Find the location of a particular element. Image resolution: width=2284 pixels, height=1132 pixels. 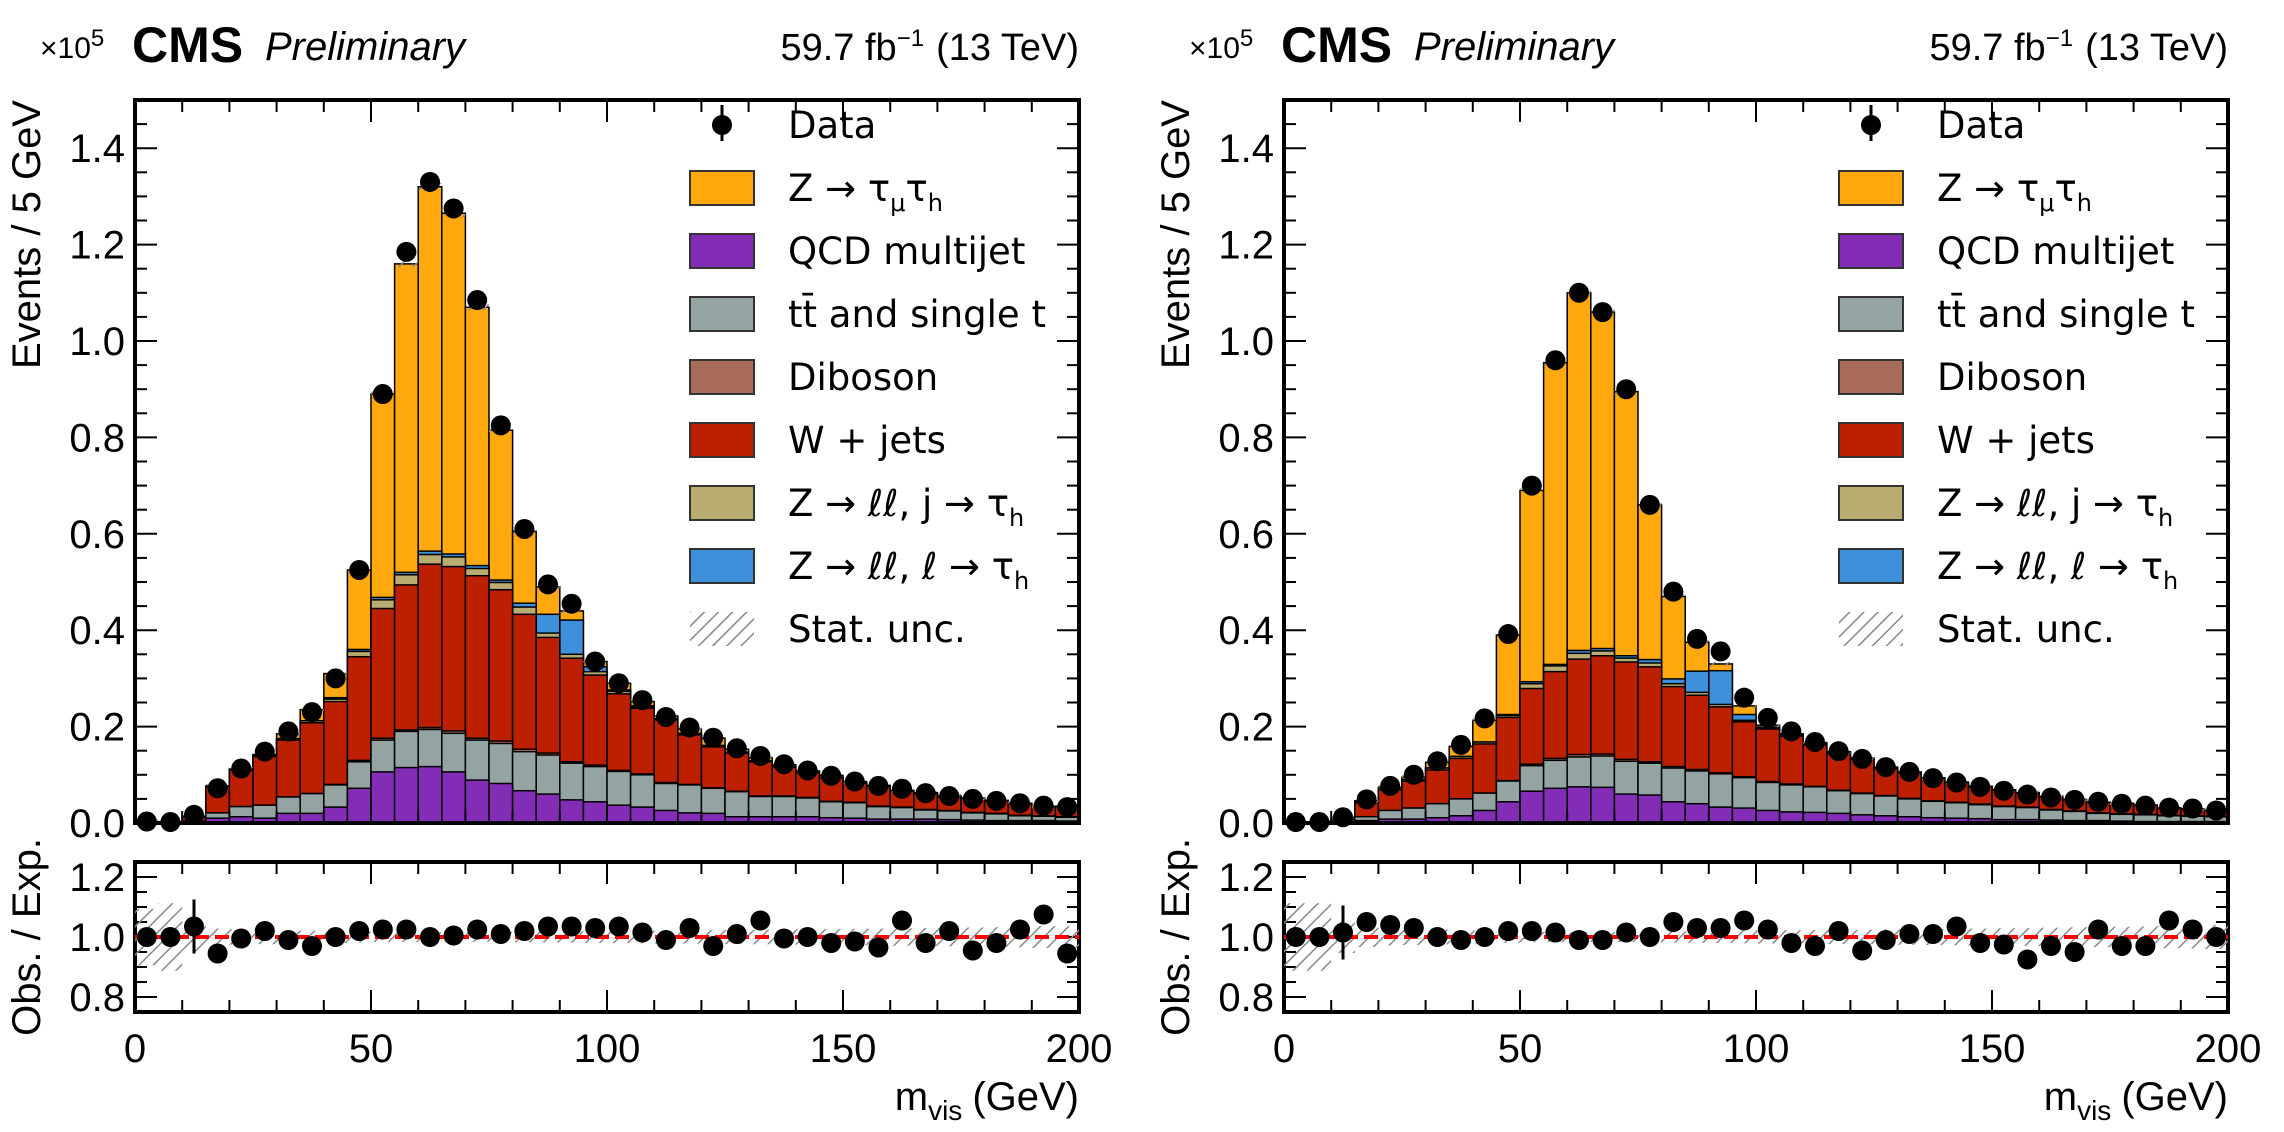

x-axis-var-sub: vis is located at coordinates (945, 1110).